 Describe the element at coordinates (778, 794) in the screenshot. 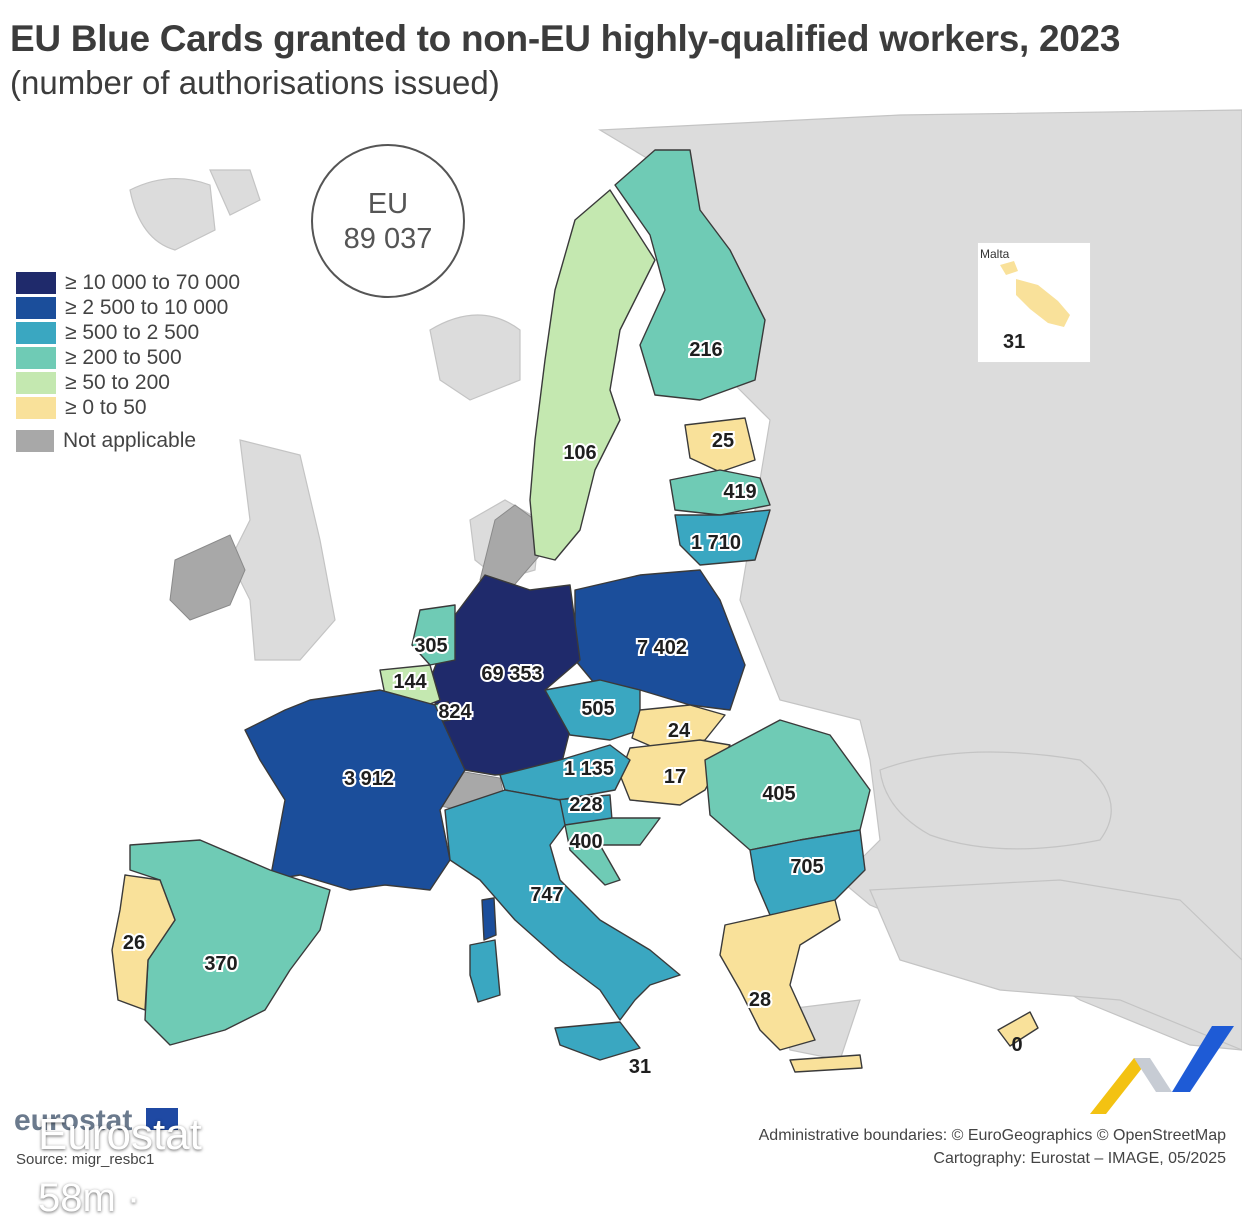

I see `value-romania: 405` at that location.